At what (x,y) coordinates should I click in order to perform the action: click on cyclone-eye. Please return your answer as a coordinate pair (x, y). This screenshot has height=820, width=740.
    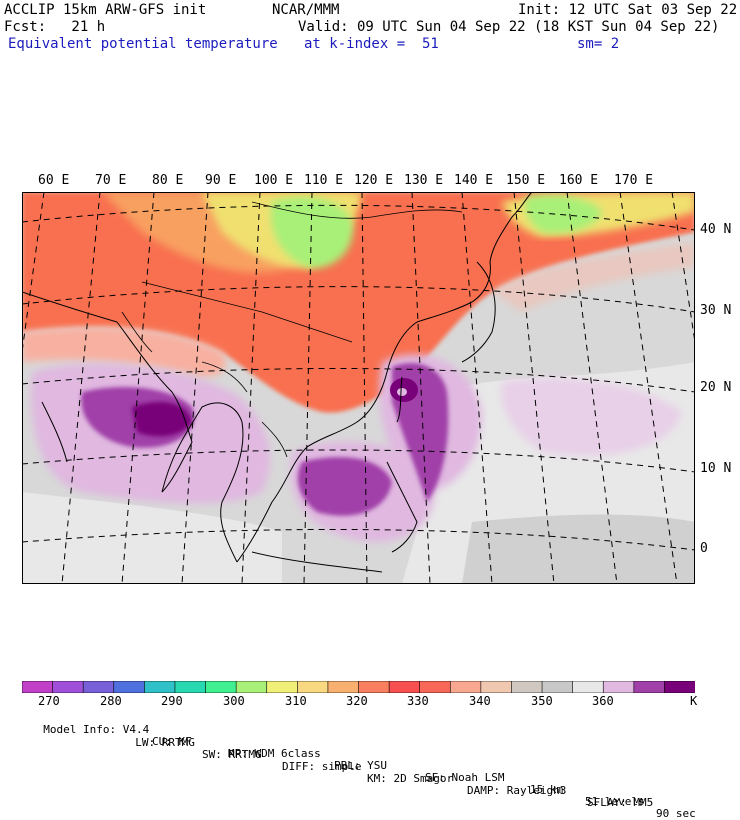
    Looking at the image, I should click on (402, 392).